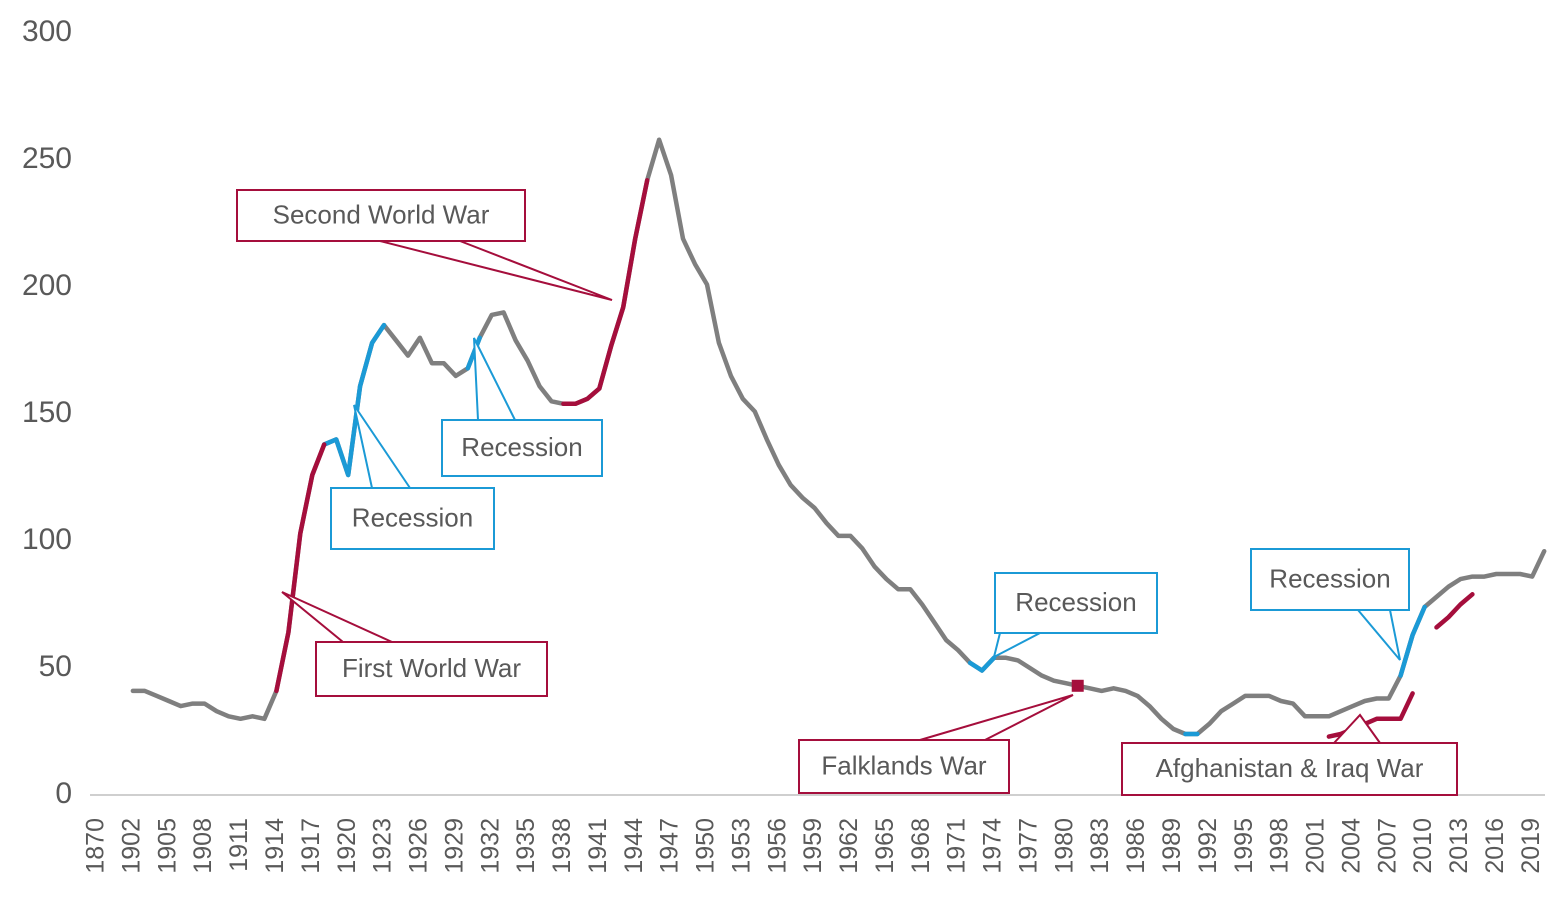 The width and height of the screenshot is (1562, 914). I want to click on x-tick-label: 1917, so click(311, 846).